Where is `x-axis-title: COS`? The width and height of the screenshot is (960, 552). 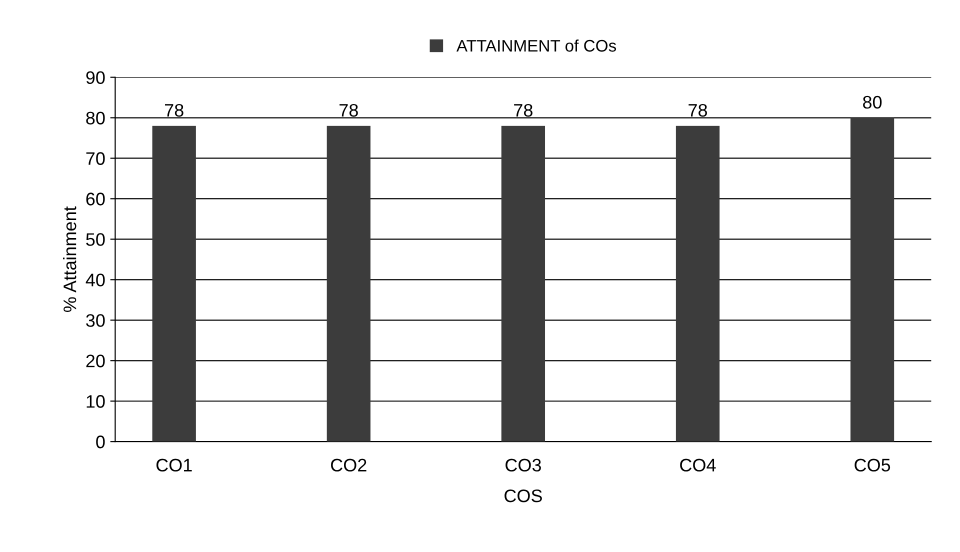 x-axis-title: COS is located at coordinates (523, 495).